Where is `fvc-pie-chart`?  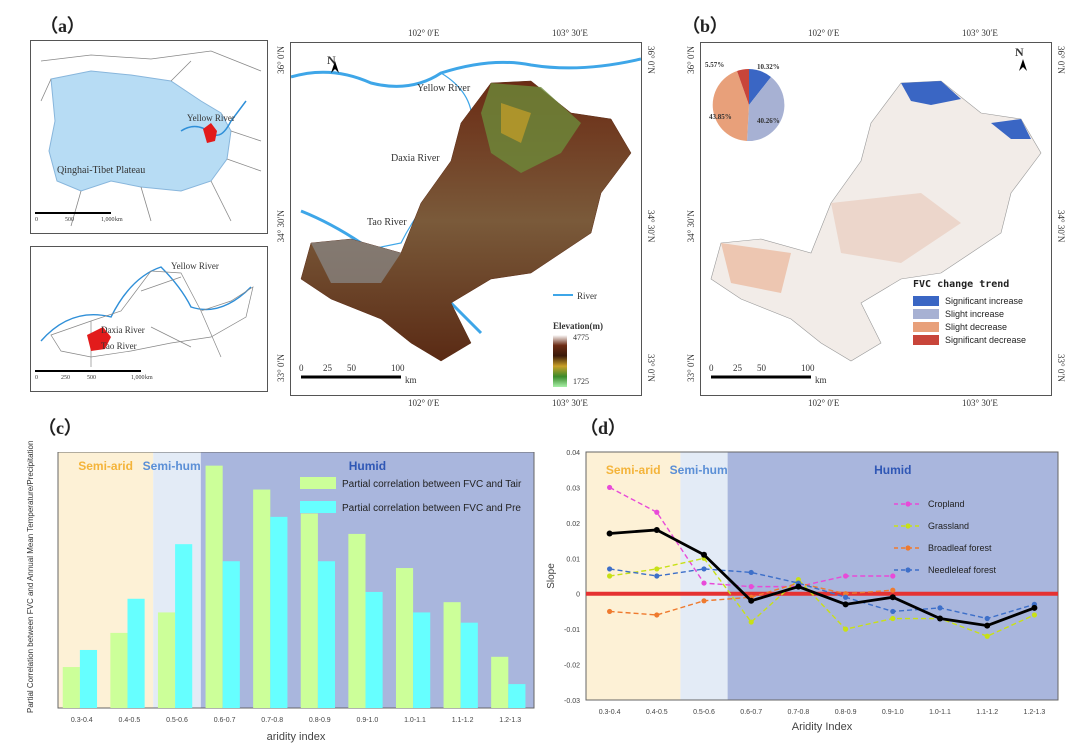 fvc-pie-chart is located at coordinates (748, 105).